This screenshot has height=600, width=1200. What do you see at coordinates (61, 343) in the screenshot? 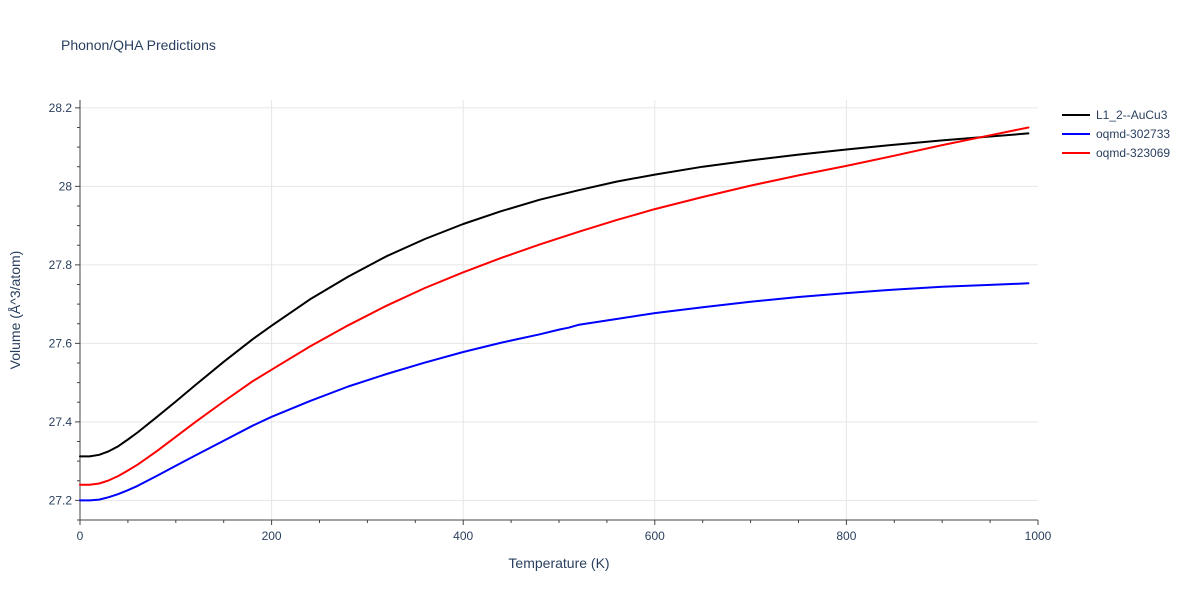
I see `y-tick-label: 27.6` at bounding box center [61, 343].